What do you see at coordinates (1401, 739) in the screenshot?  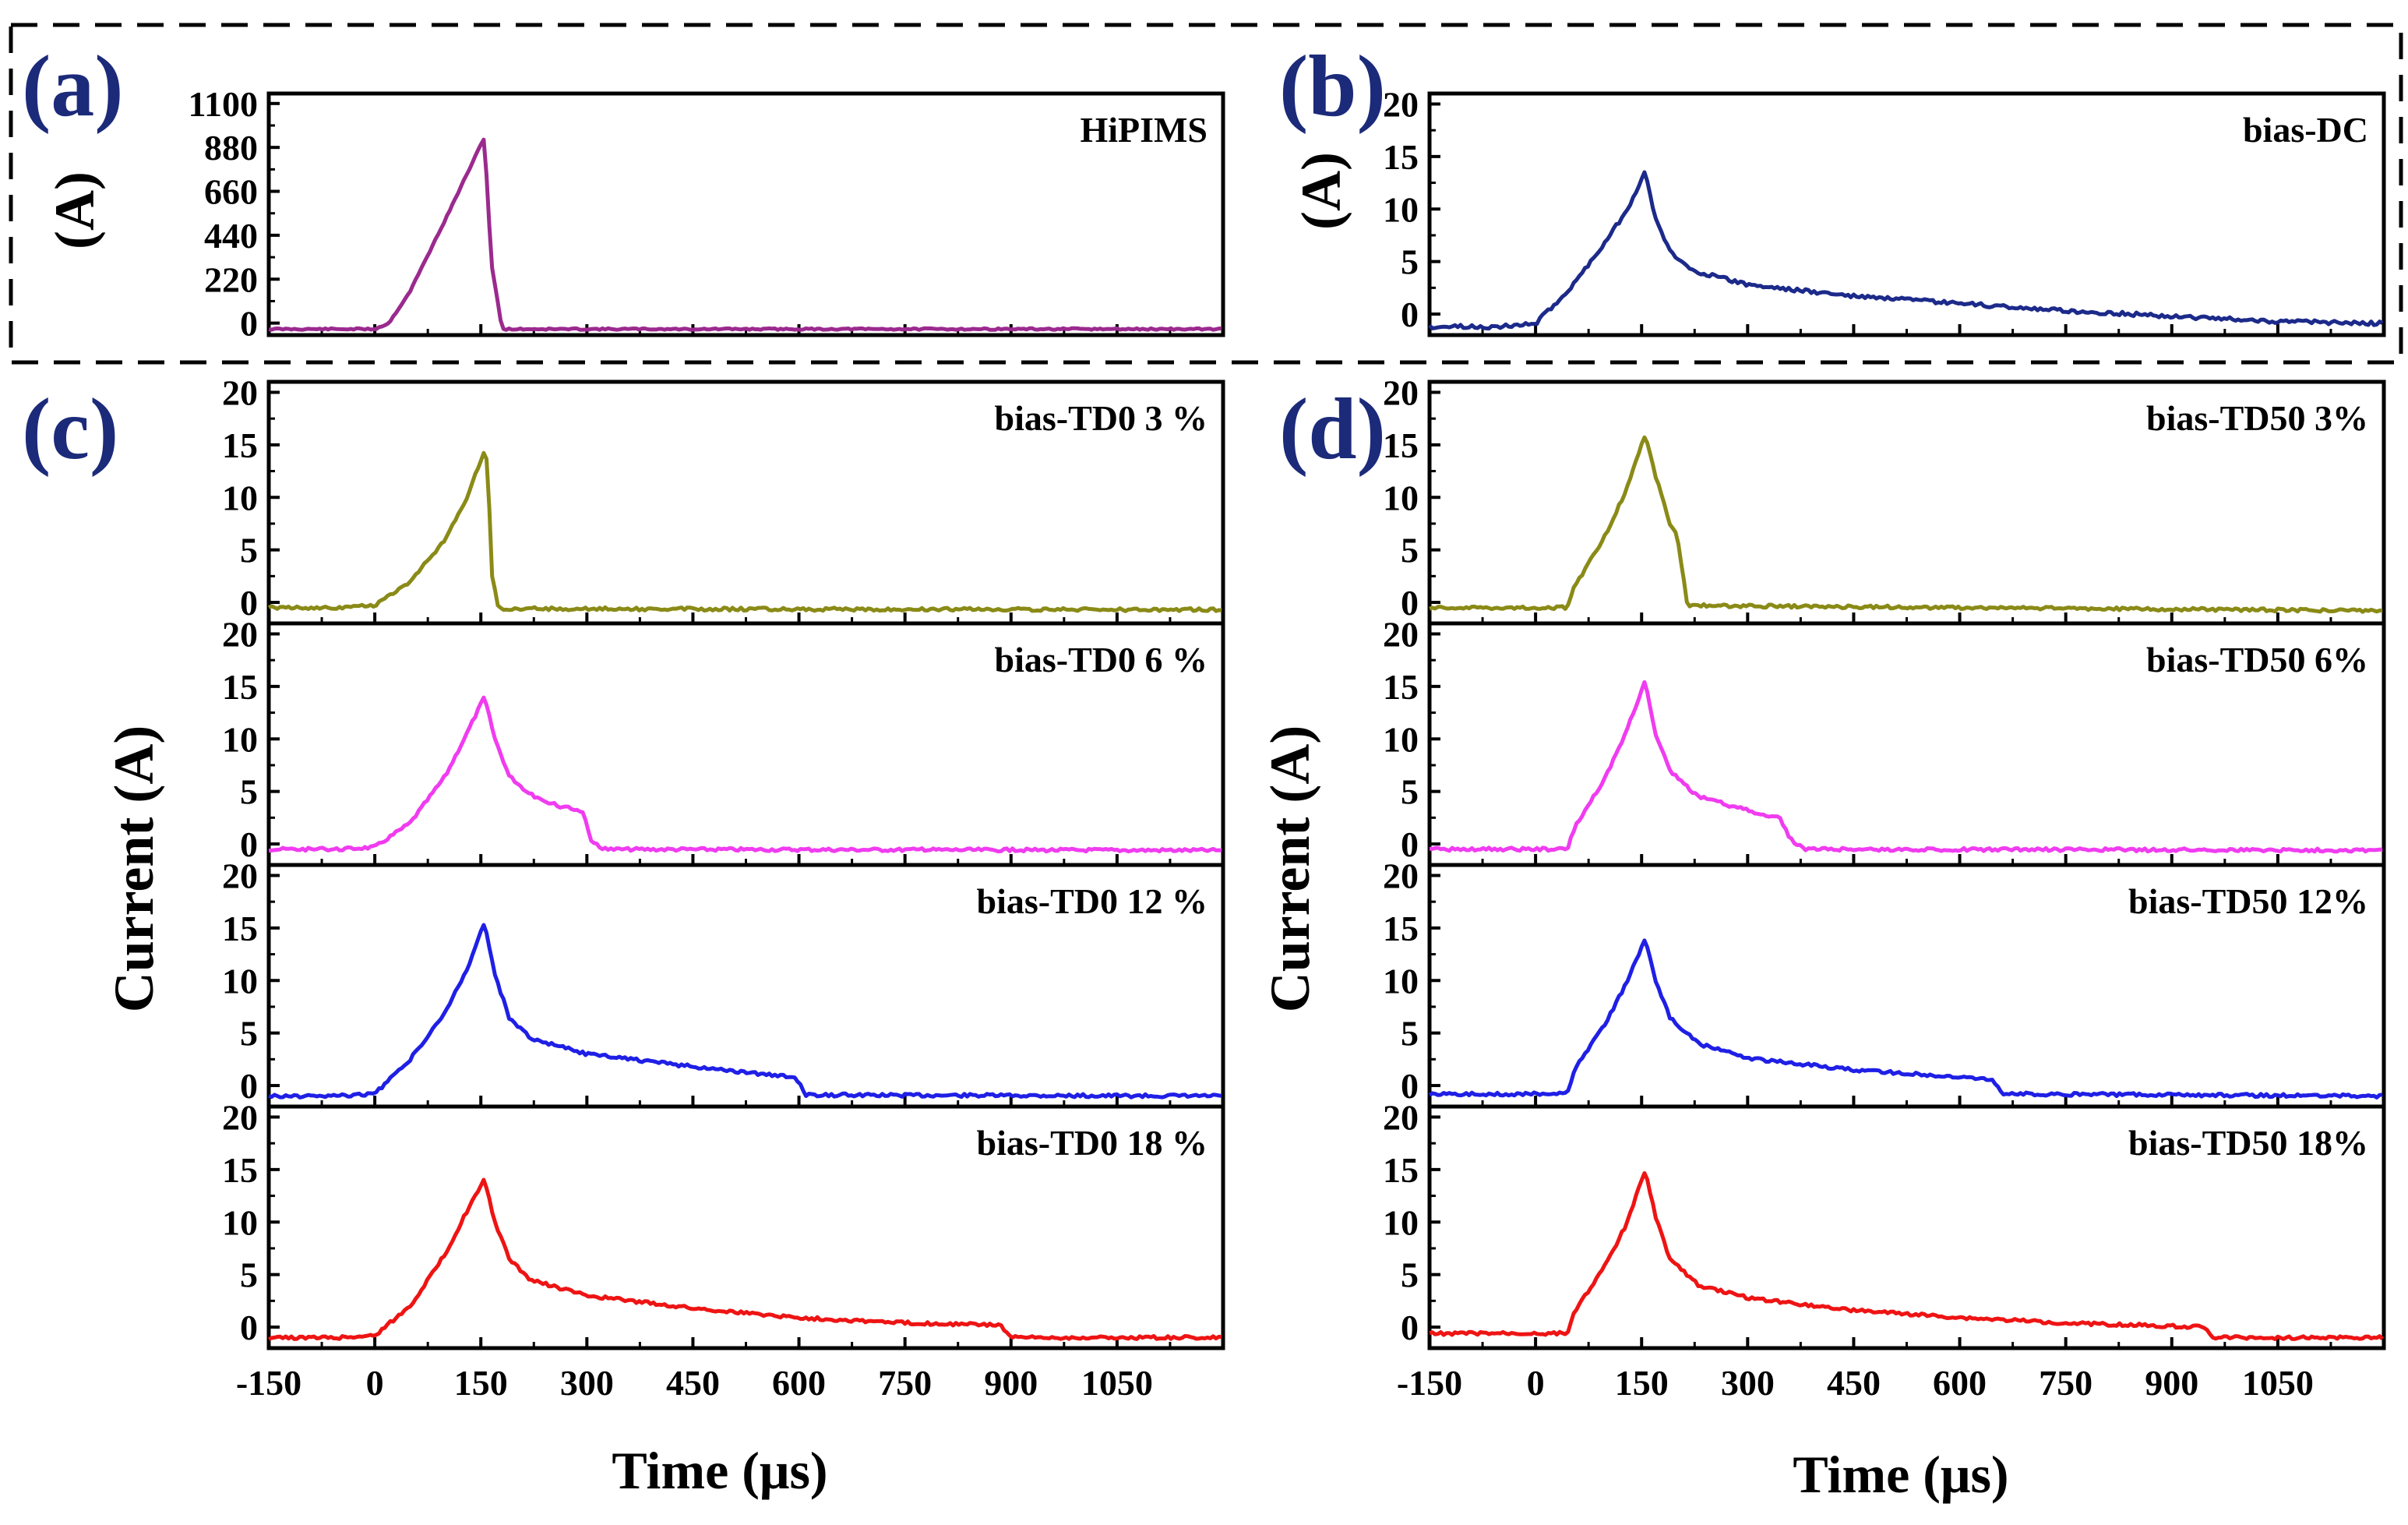 I see `panel-d-sub2-y-tick-label: 10` at bounding box center [1401, 739].